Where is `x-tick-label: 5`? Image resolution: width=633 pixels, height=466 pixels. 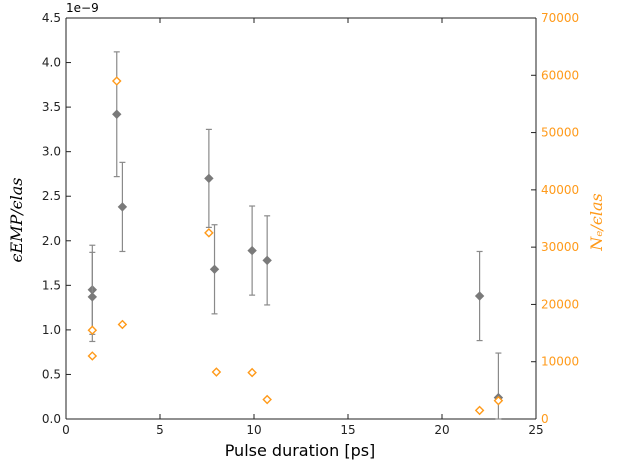 x-tick-label: 5 is located at coordinates (160, 430).